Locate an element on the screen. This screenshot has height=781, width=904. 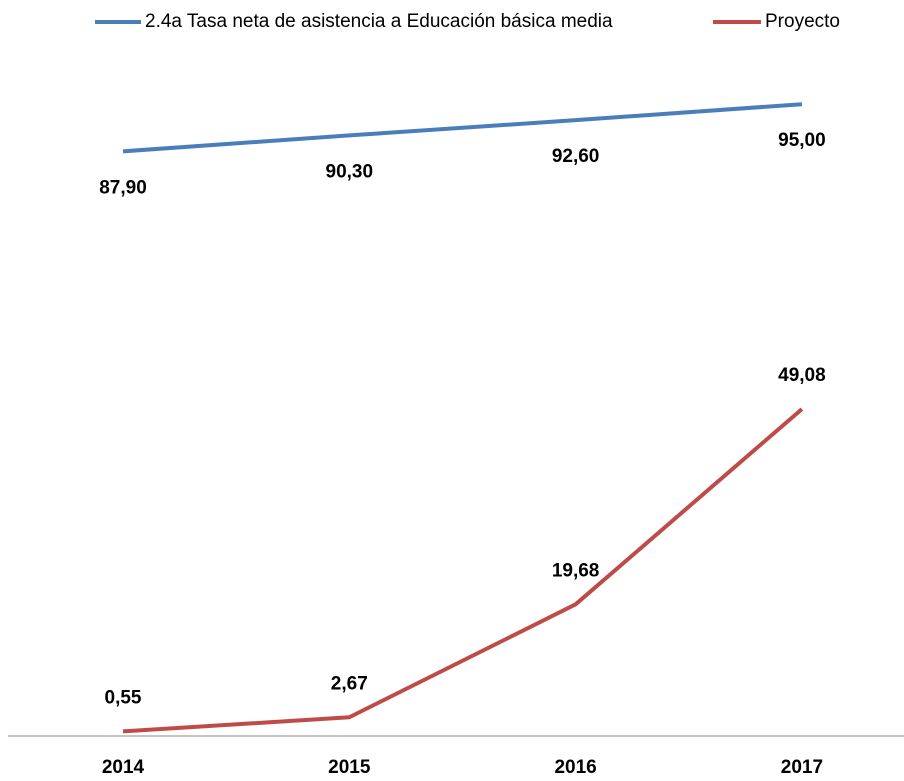
x-tick-label: 2017 is located at coordinates (802, 767).